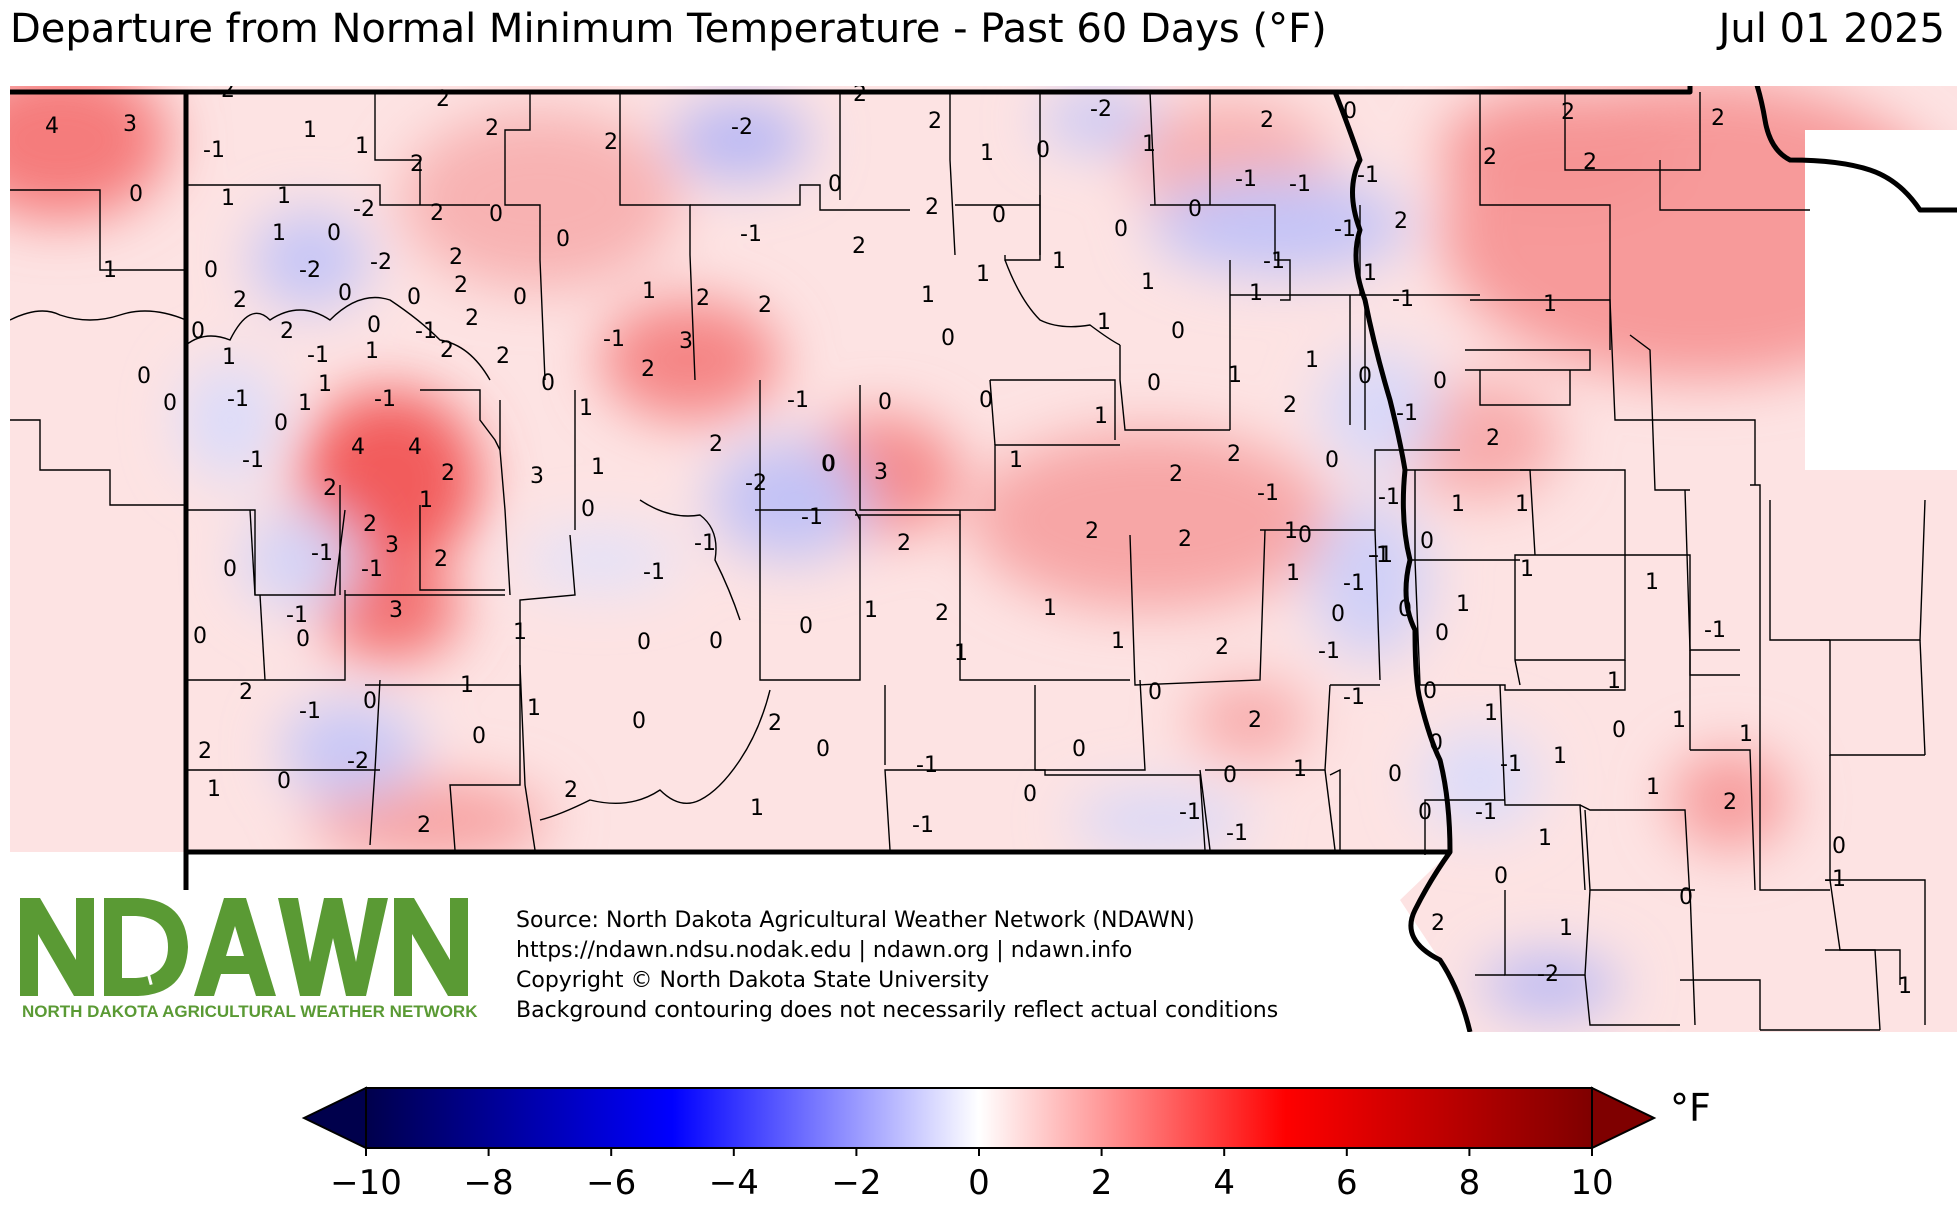 The height and width of the screenshot is (1211, 1957). Describe the element at coordinates (489, 1183) in the screenshot. I see `colorbar-tick-label: −8` at that location.